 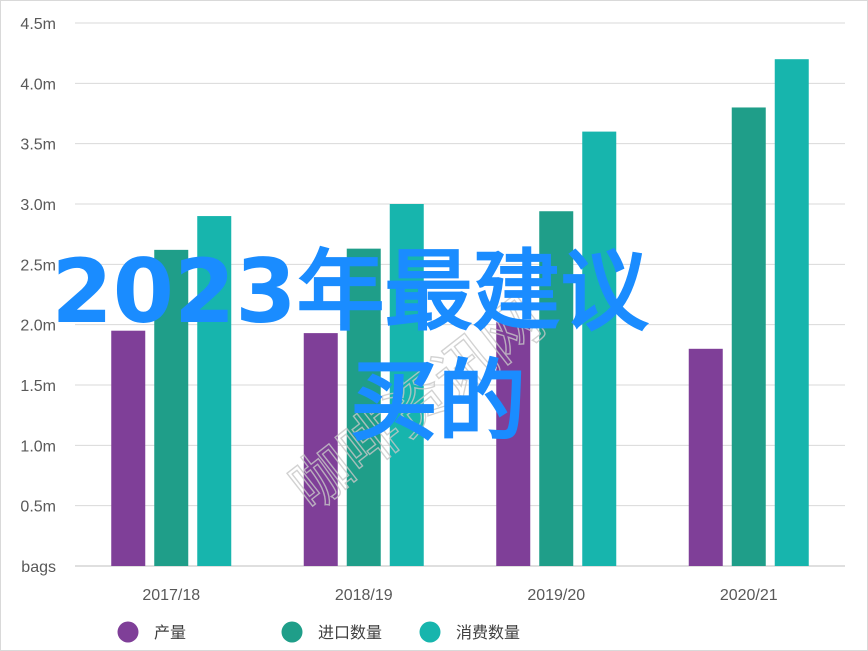 What do you see at coordinates (364, 595) in the screenshot?
I see `x-tick-label: 2018/19` at bounding box center [364, 595].